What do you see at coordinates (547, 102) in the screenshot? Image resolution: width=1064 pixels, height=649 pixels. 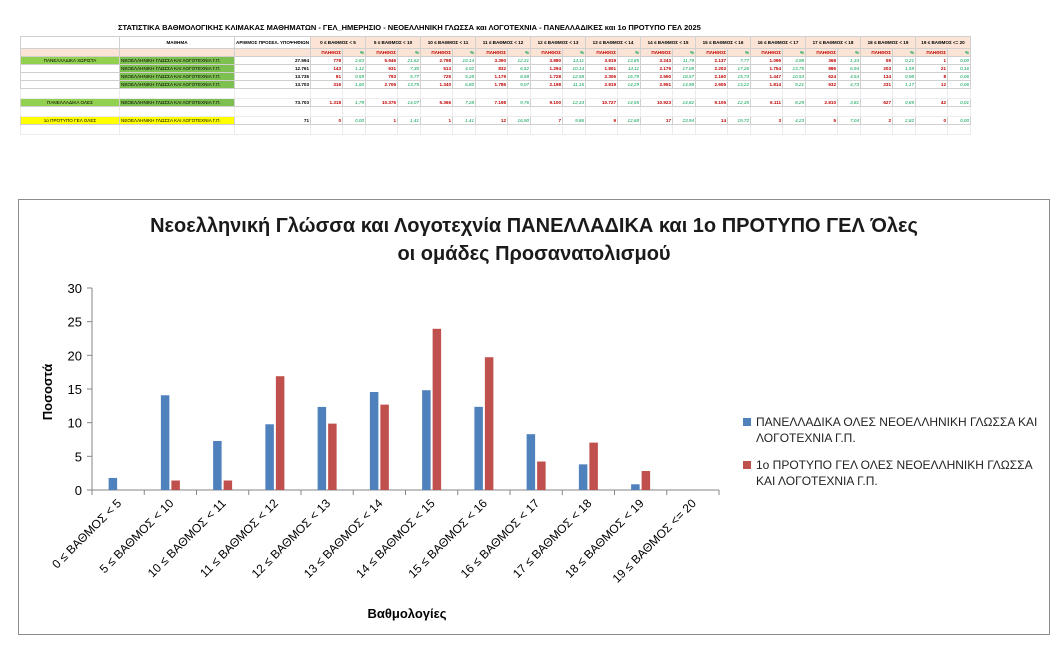 I see `count-cell: 9.100` at bounding box center [547, 102].